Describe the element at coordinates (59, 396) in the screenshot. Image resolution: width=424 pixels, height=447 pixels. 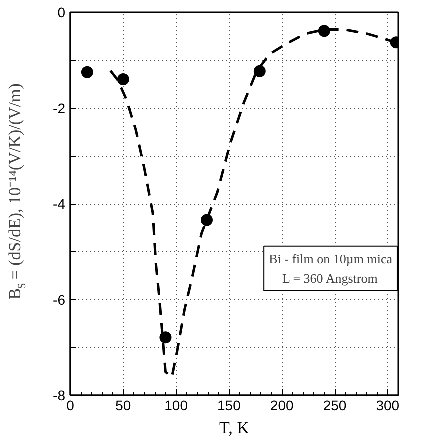
I see `y-tick-label: -8` at that location.